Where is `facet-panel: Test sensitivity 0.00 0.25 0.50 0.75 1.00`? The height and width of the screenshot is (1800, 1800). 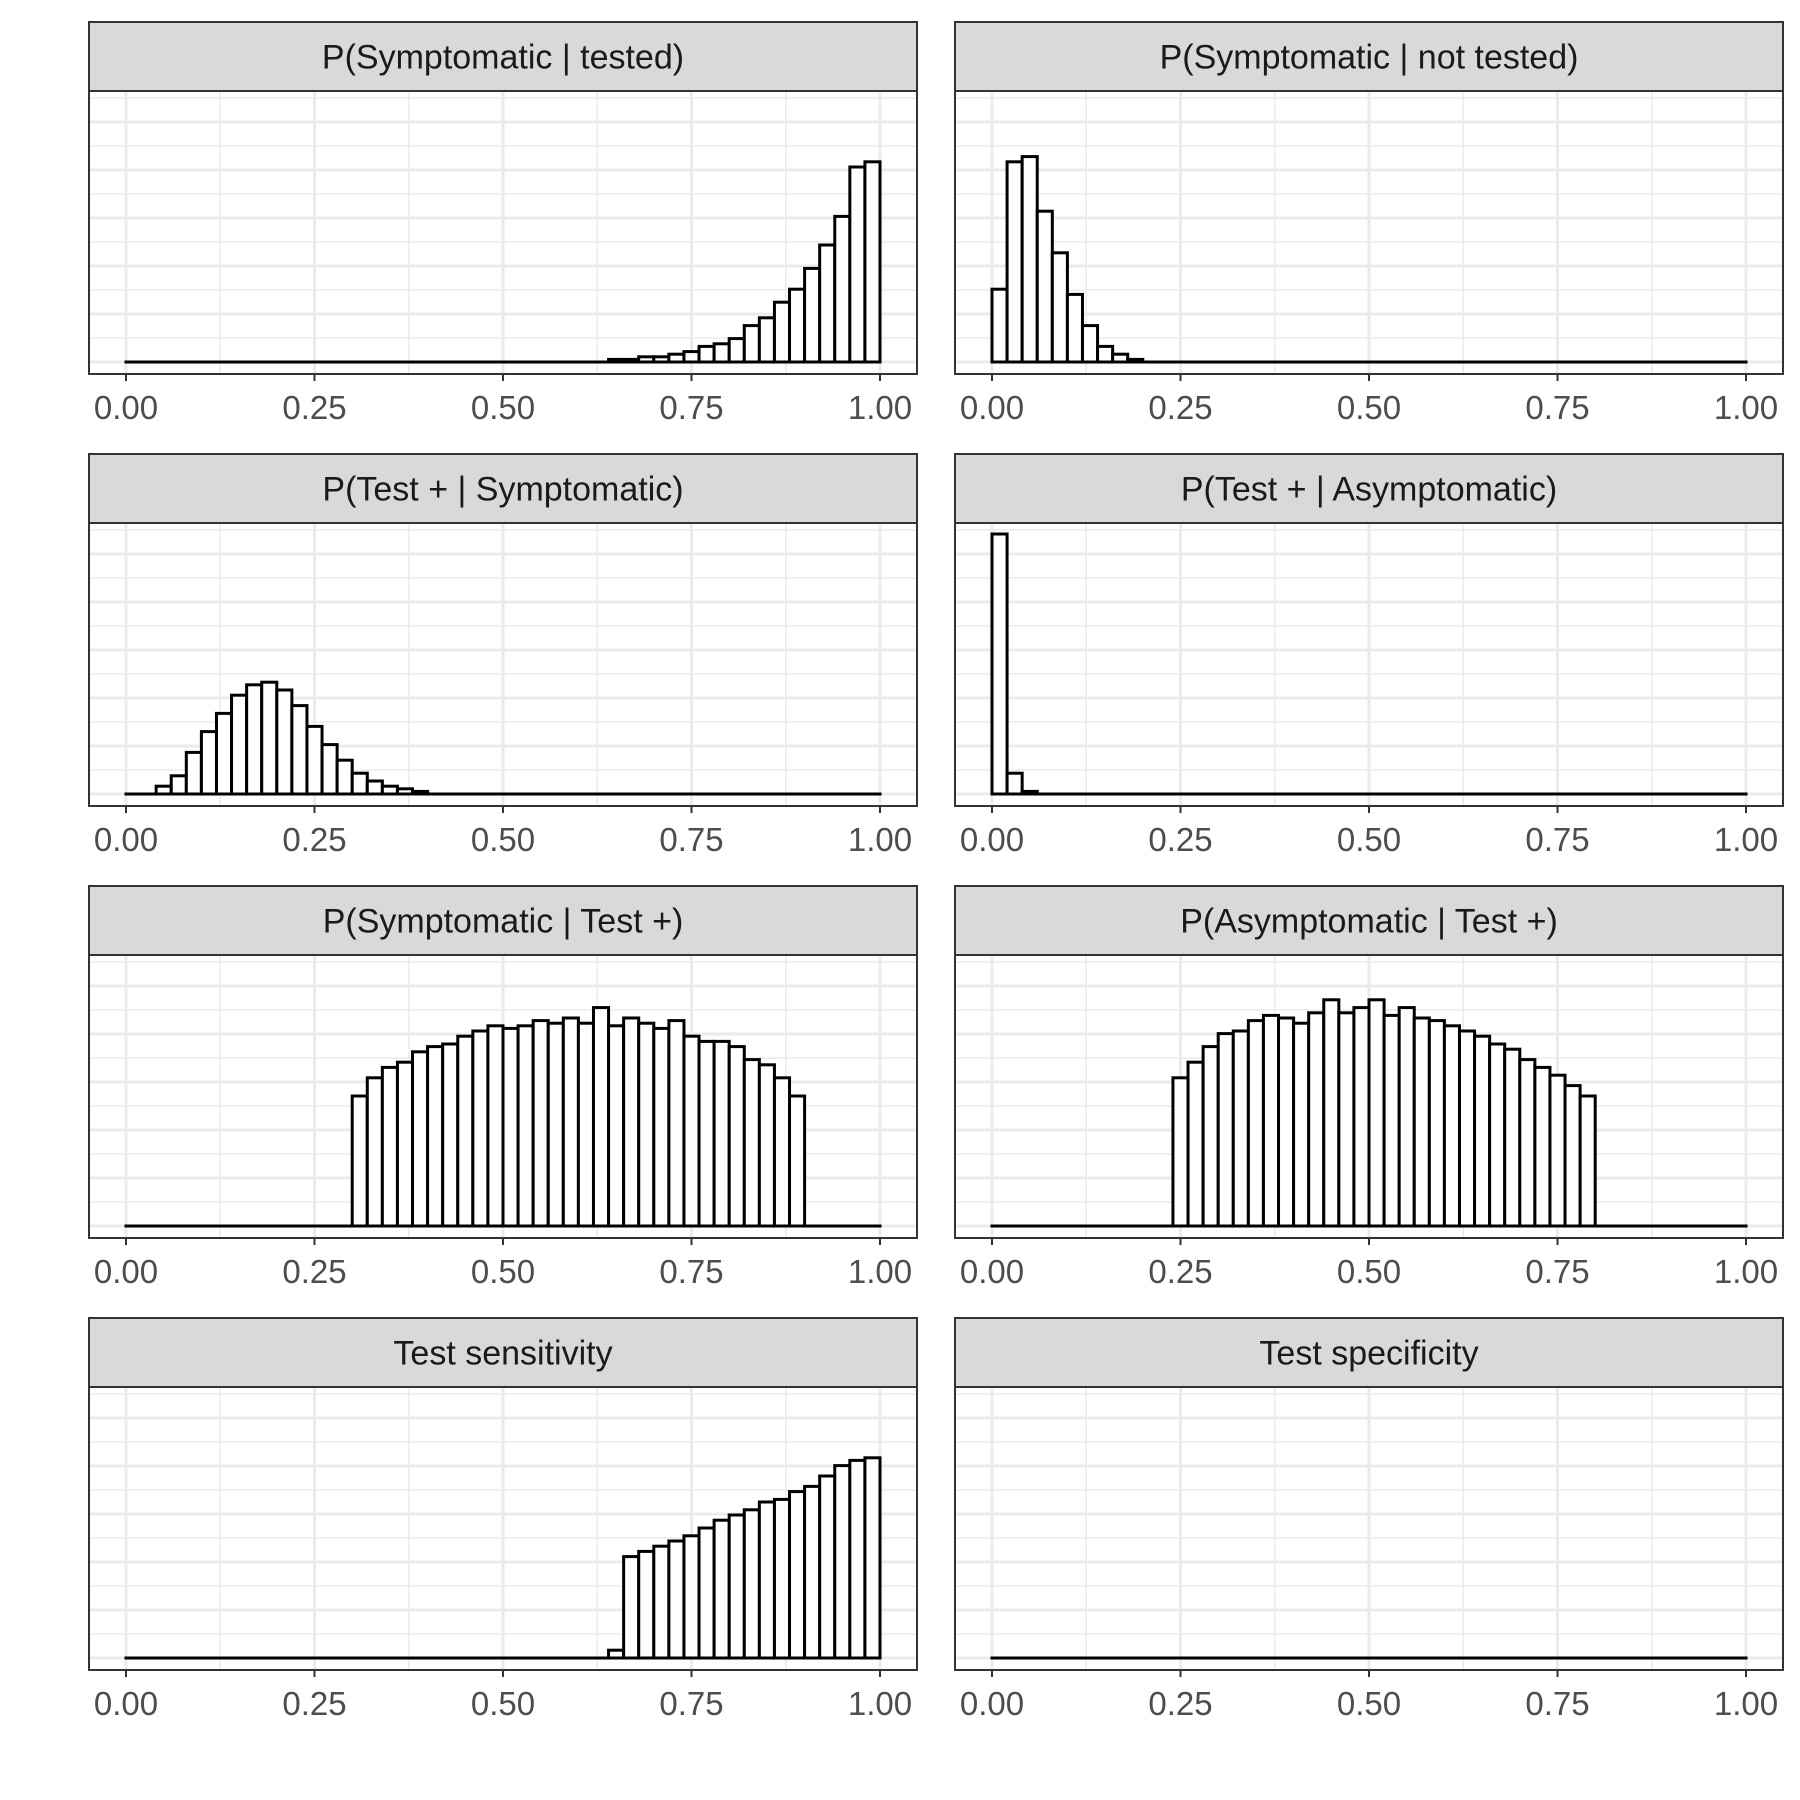 facet-panel: Test sensitivity 0.00 0.25 0.50 0.75 1.00 is located at coordinates (503, 1519).